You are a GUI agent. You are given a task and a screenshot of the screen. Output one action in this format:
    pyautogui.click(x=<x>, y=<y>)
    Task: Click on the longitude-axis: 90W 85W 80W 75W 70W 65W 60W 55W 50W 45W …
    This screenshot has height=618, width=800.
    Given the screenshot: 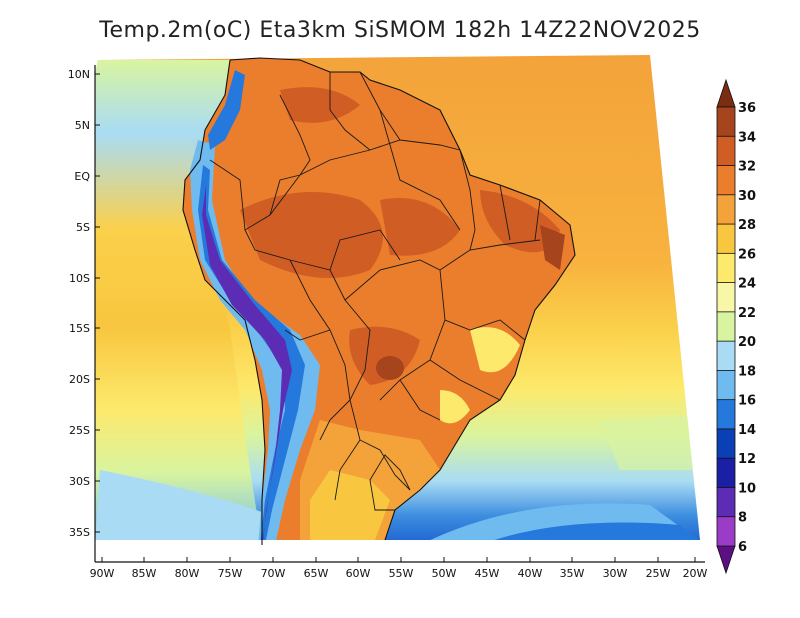 What is the action you would take?
    pyautogui.click(x=399, y=568)
    